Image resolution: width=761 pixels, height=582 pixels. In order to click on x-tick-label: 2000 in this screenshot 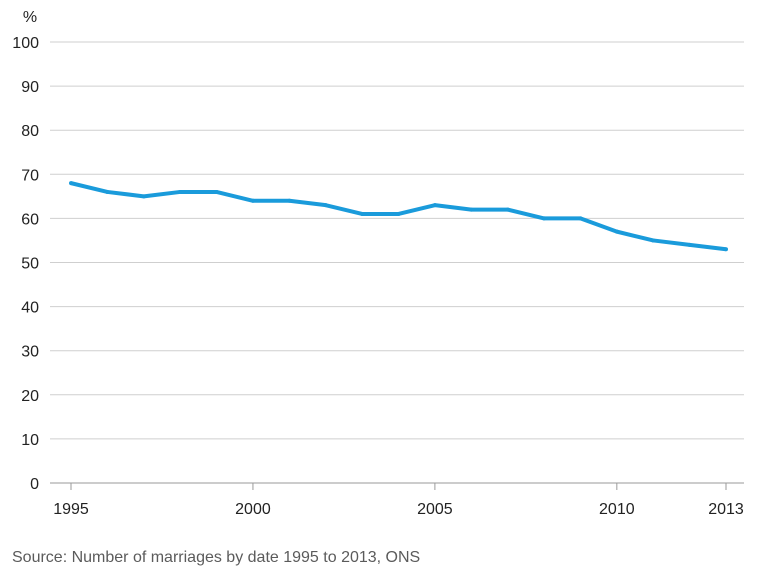, I will do `click(253, 509)`.